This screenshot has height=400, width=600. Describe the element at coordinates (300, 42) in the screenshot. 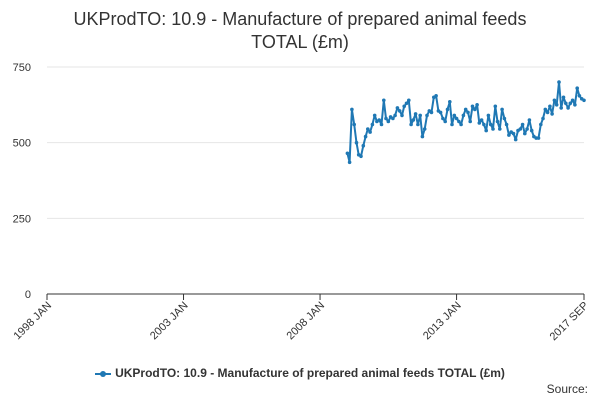

I see `chart-title-line-2: TOTAL (£m)` at that location.